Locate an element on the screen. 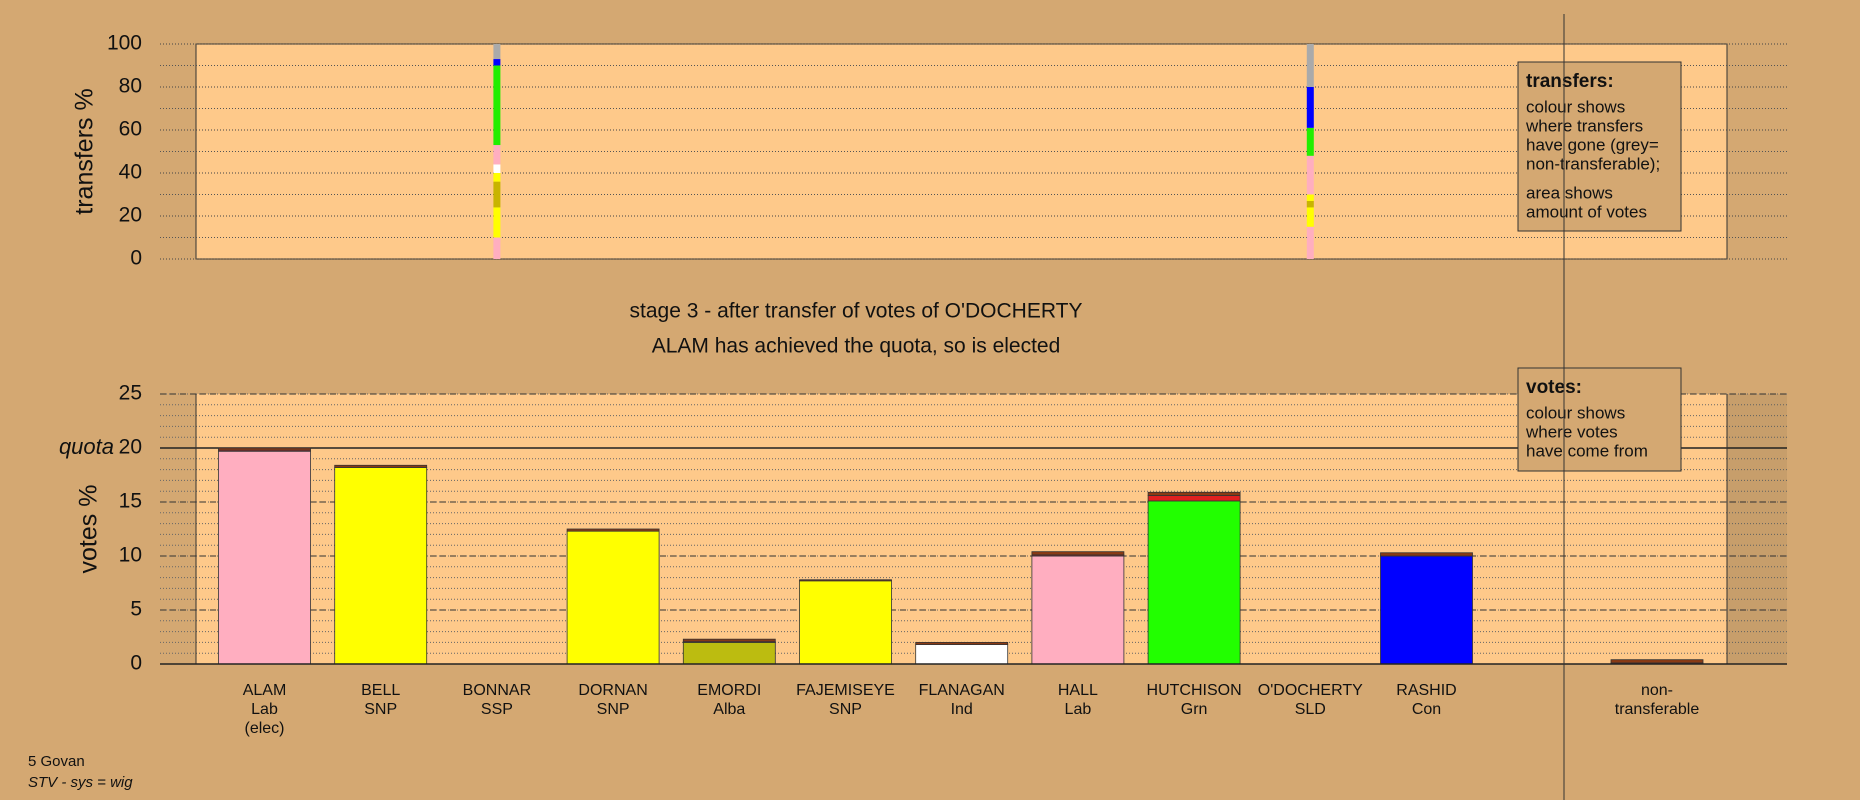 Image resolution: width=1860 pixels, height=800 pixels. y-tick-label: 80 is located at coordinates (130, 86).